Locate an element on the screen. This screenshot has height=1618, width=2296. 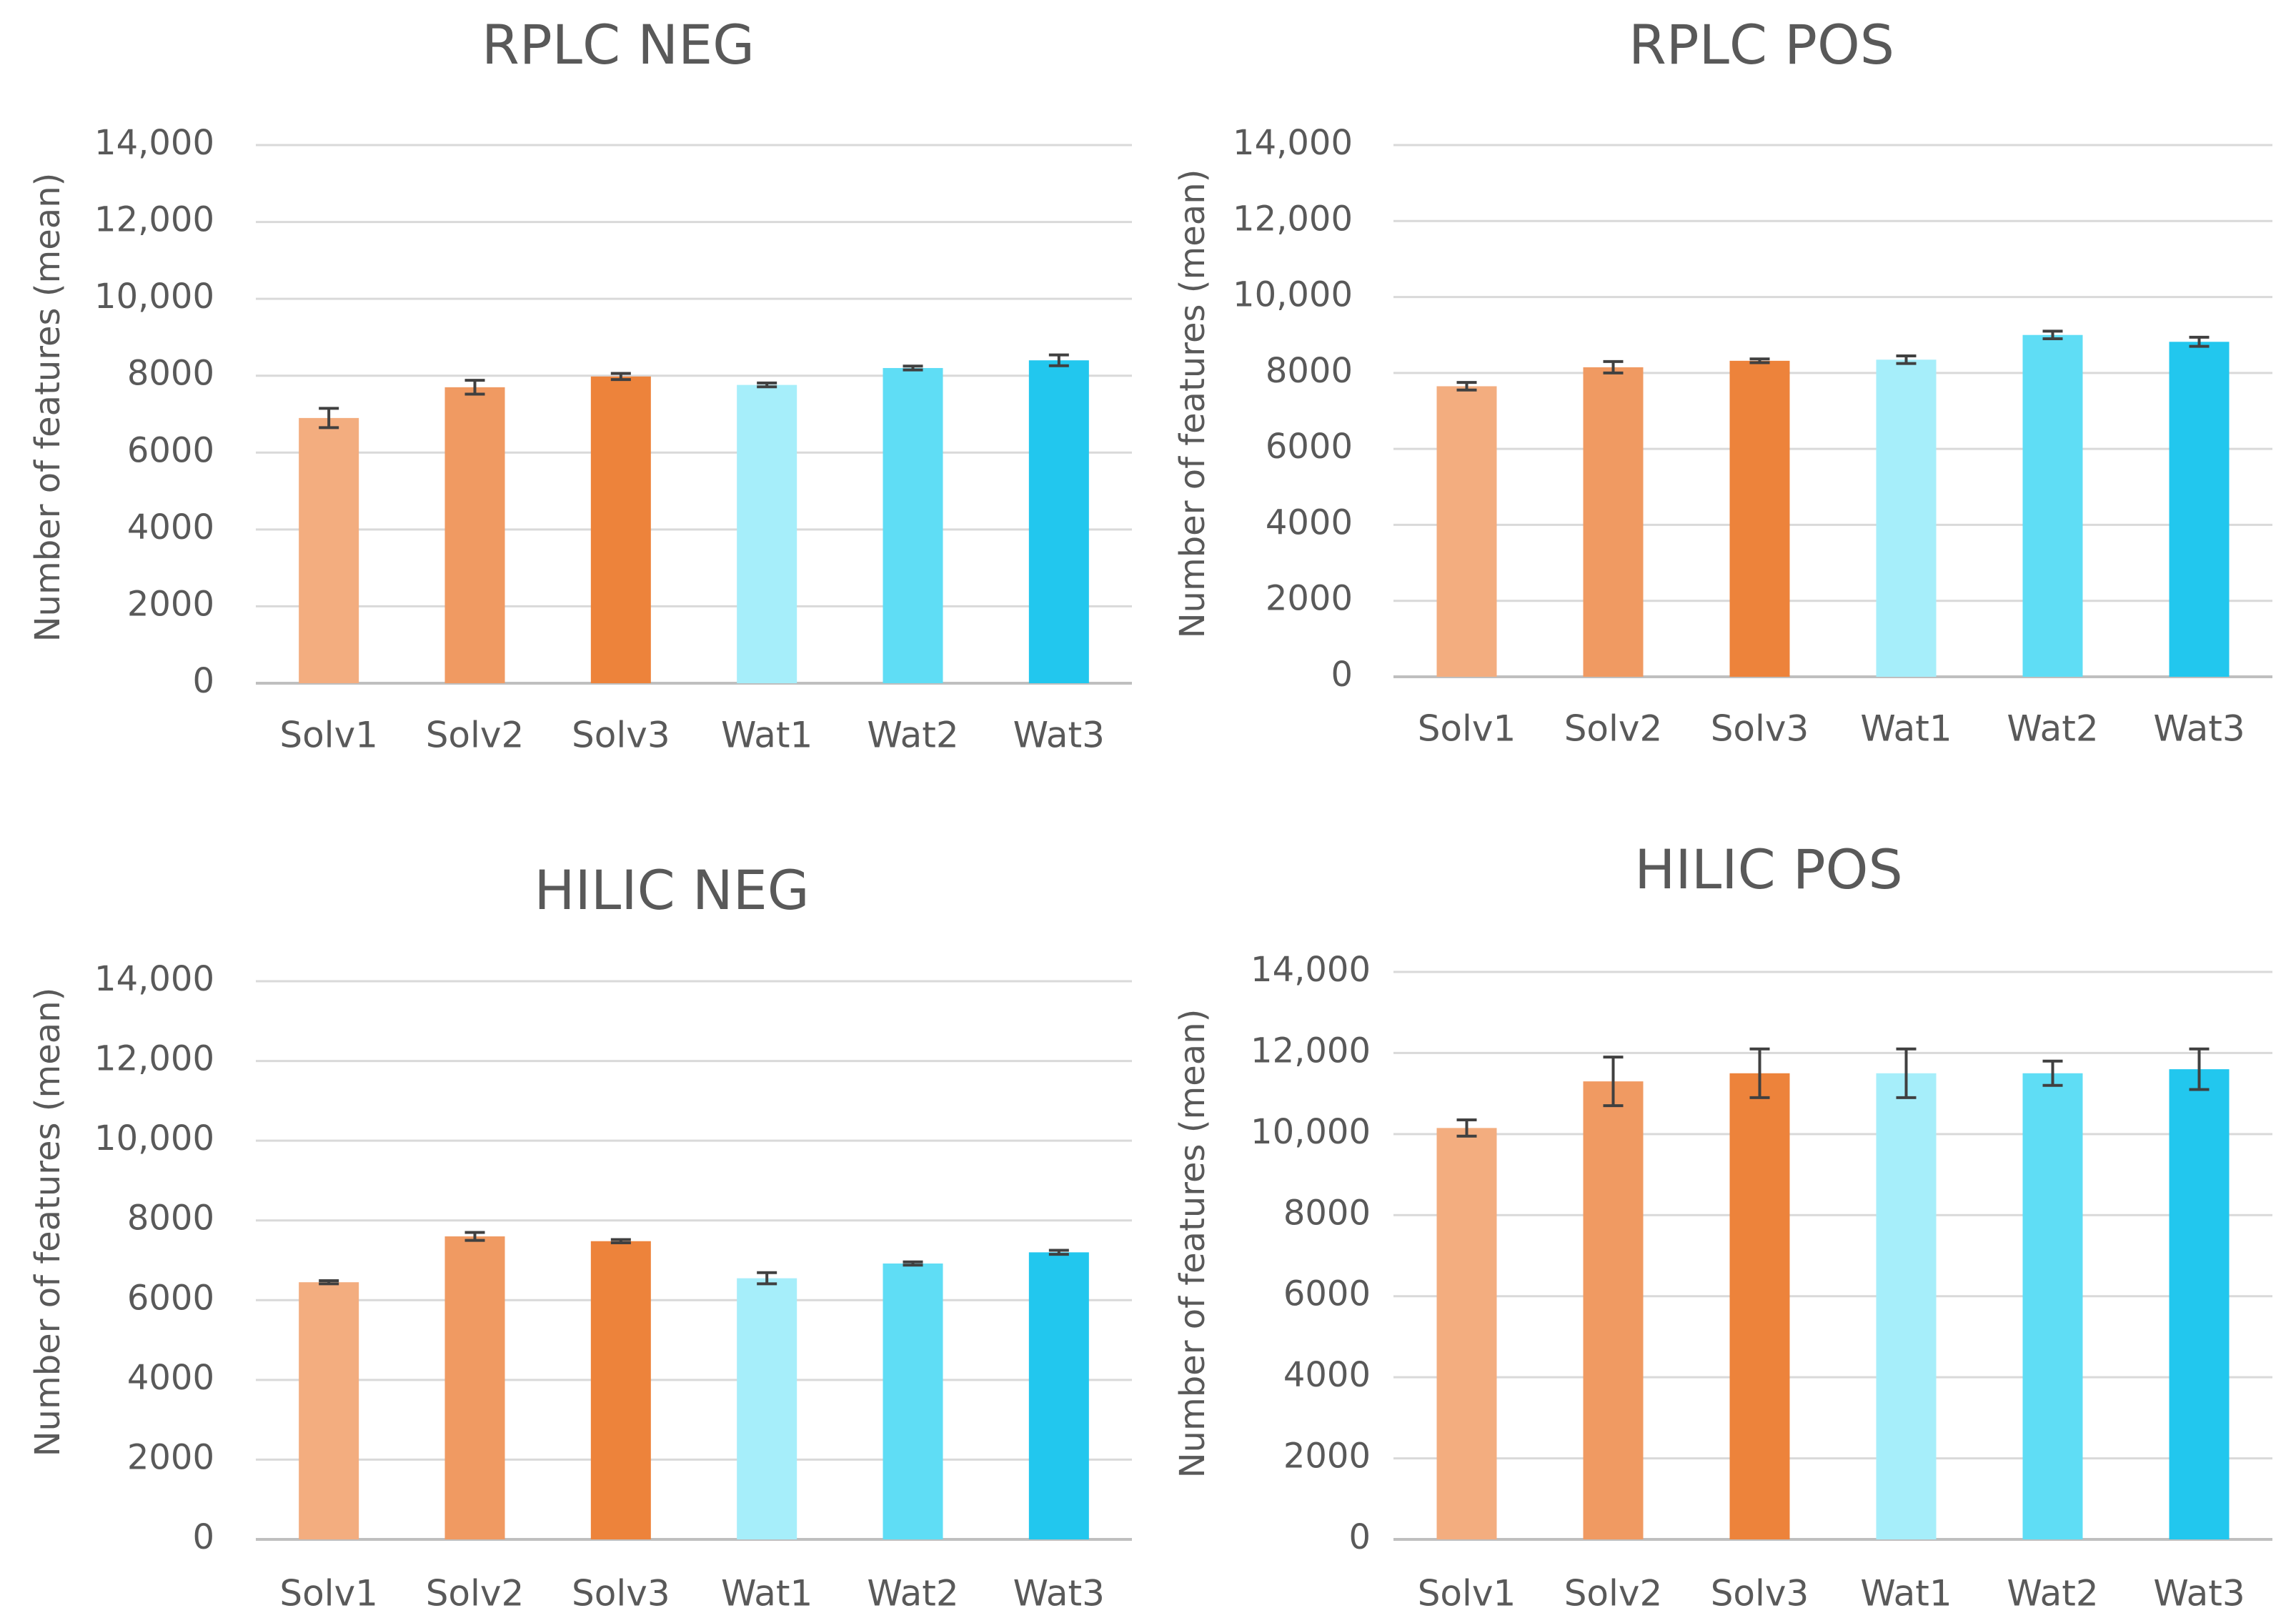
chart-title: HILIC POS is located at coordinates (1768, 869).